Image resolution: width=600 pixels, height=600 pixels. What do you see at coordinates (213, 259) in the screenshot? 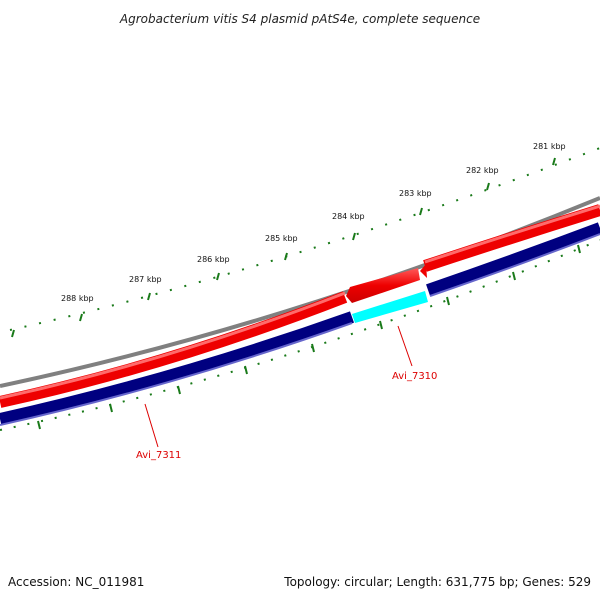
I see `scale-label-286: 286 kbp` at bounding box center [213, 259].